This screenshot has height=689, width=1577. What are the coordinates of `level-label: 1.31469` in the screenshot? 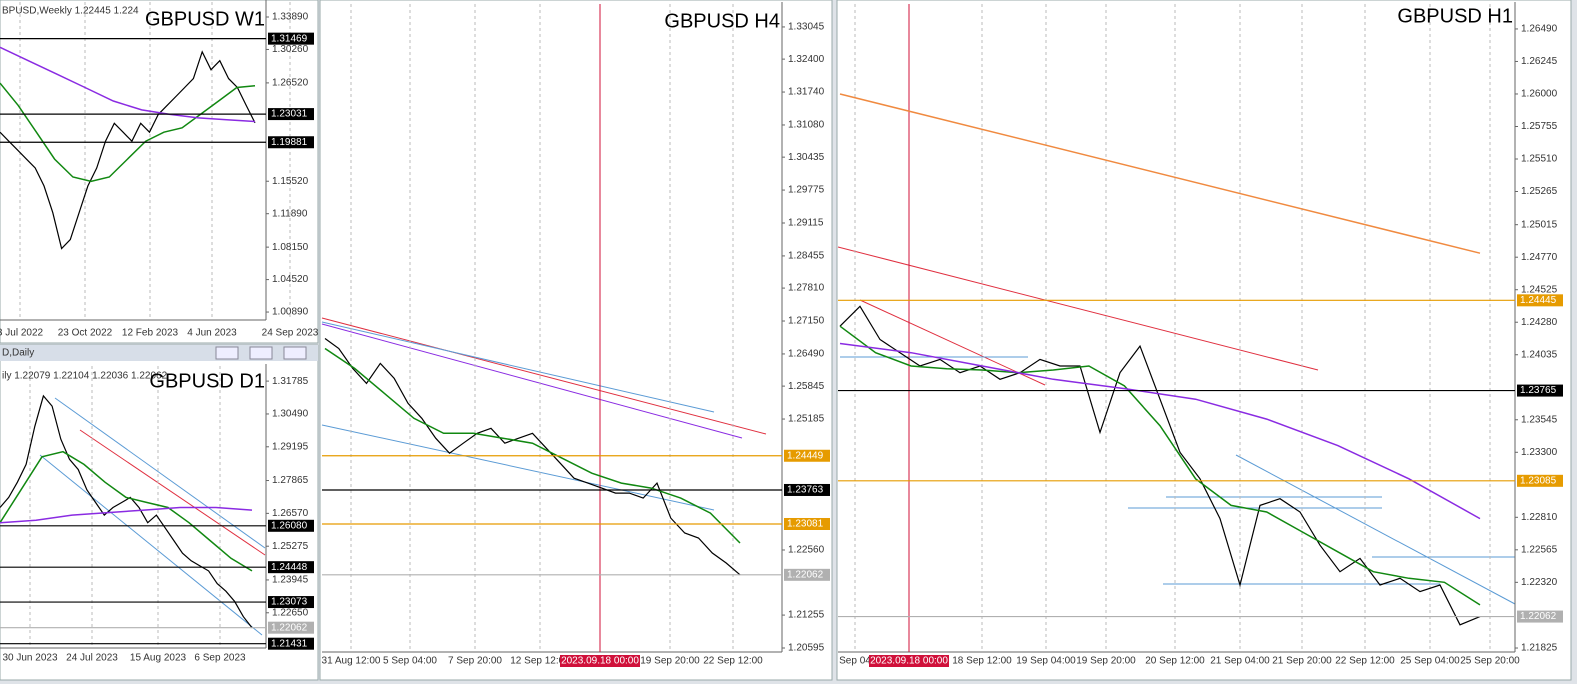 It's located at (289, 38).